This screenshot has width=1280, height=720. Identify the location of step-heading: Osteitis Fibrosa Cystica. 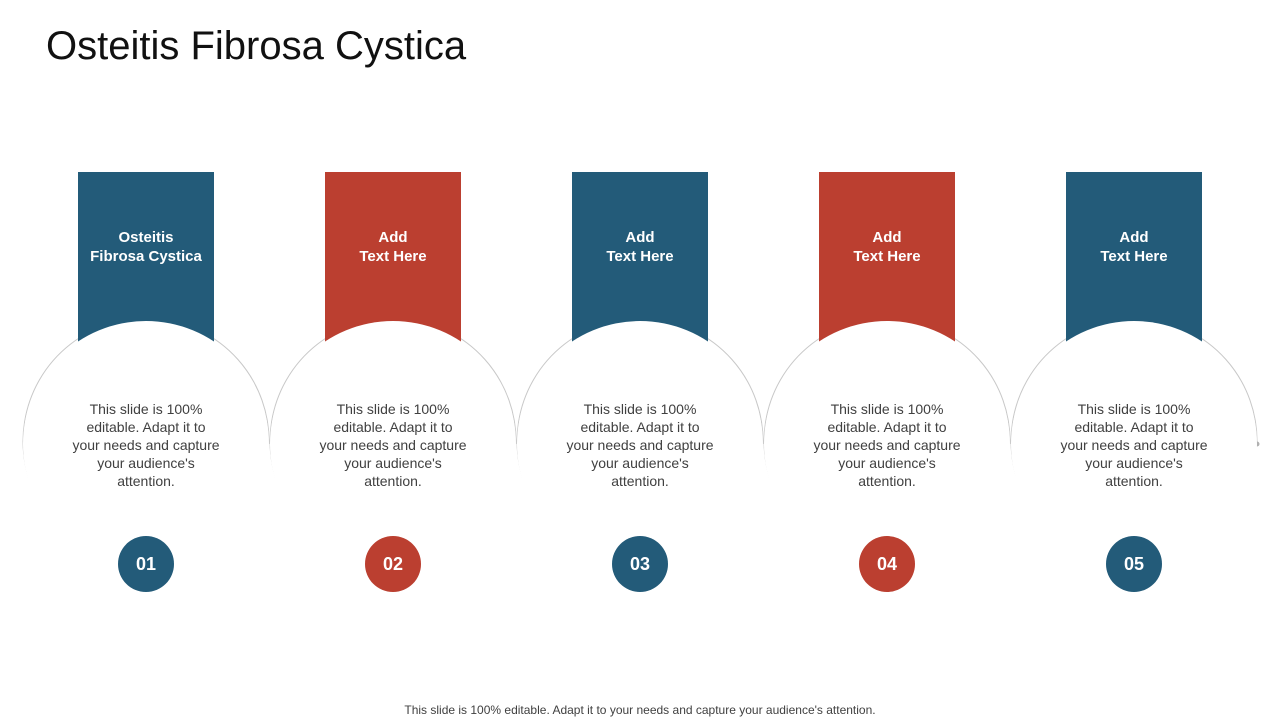
(146, 247).